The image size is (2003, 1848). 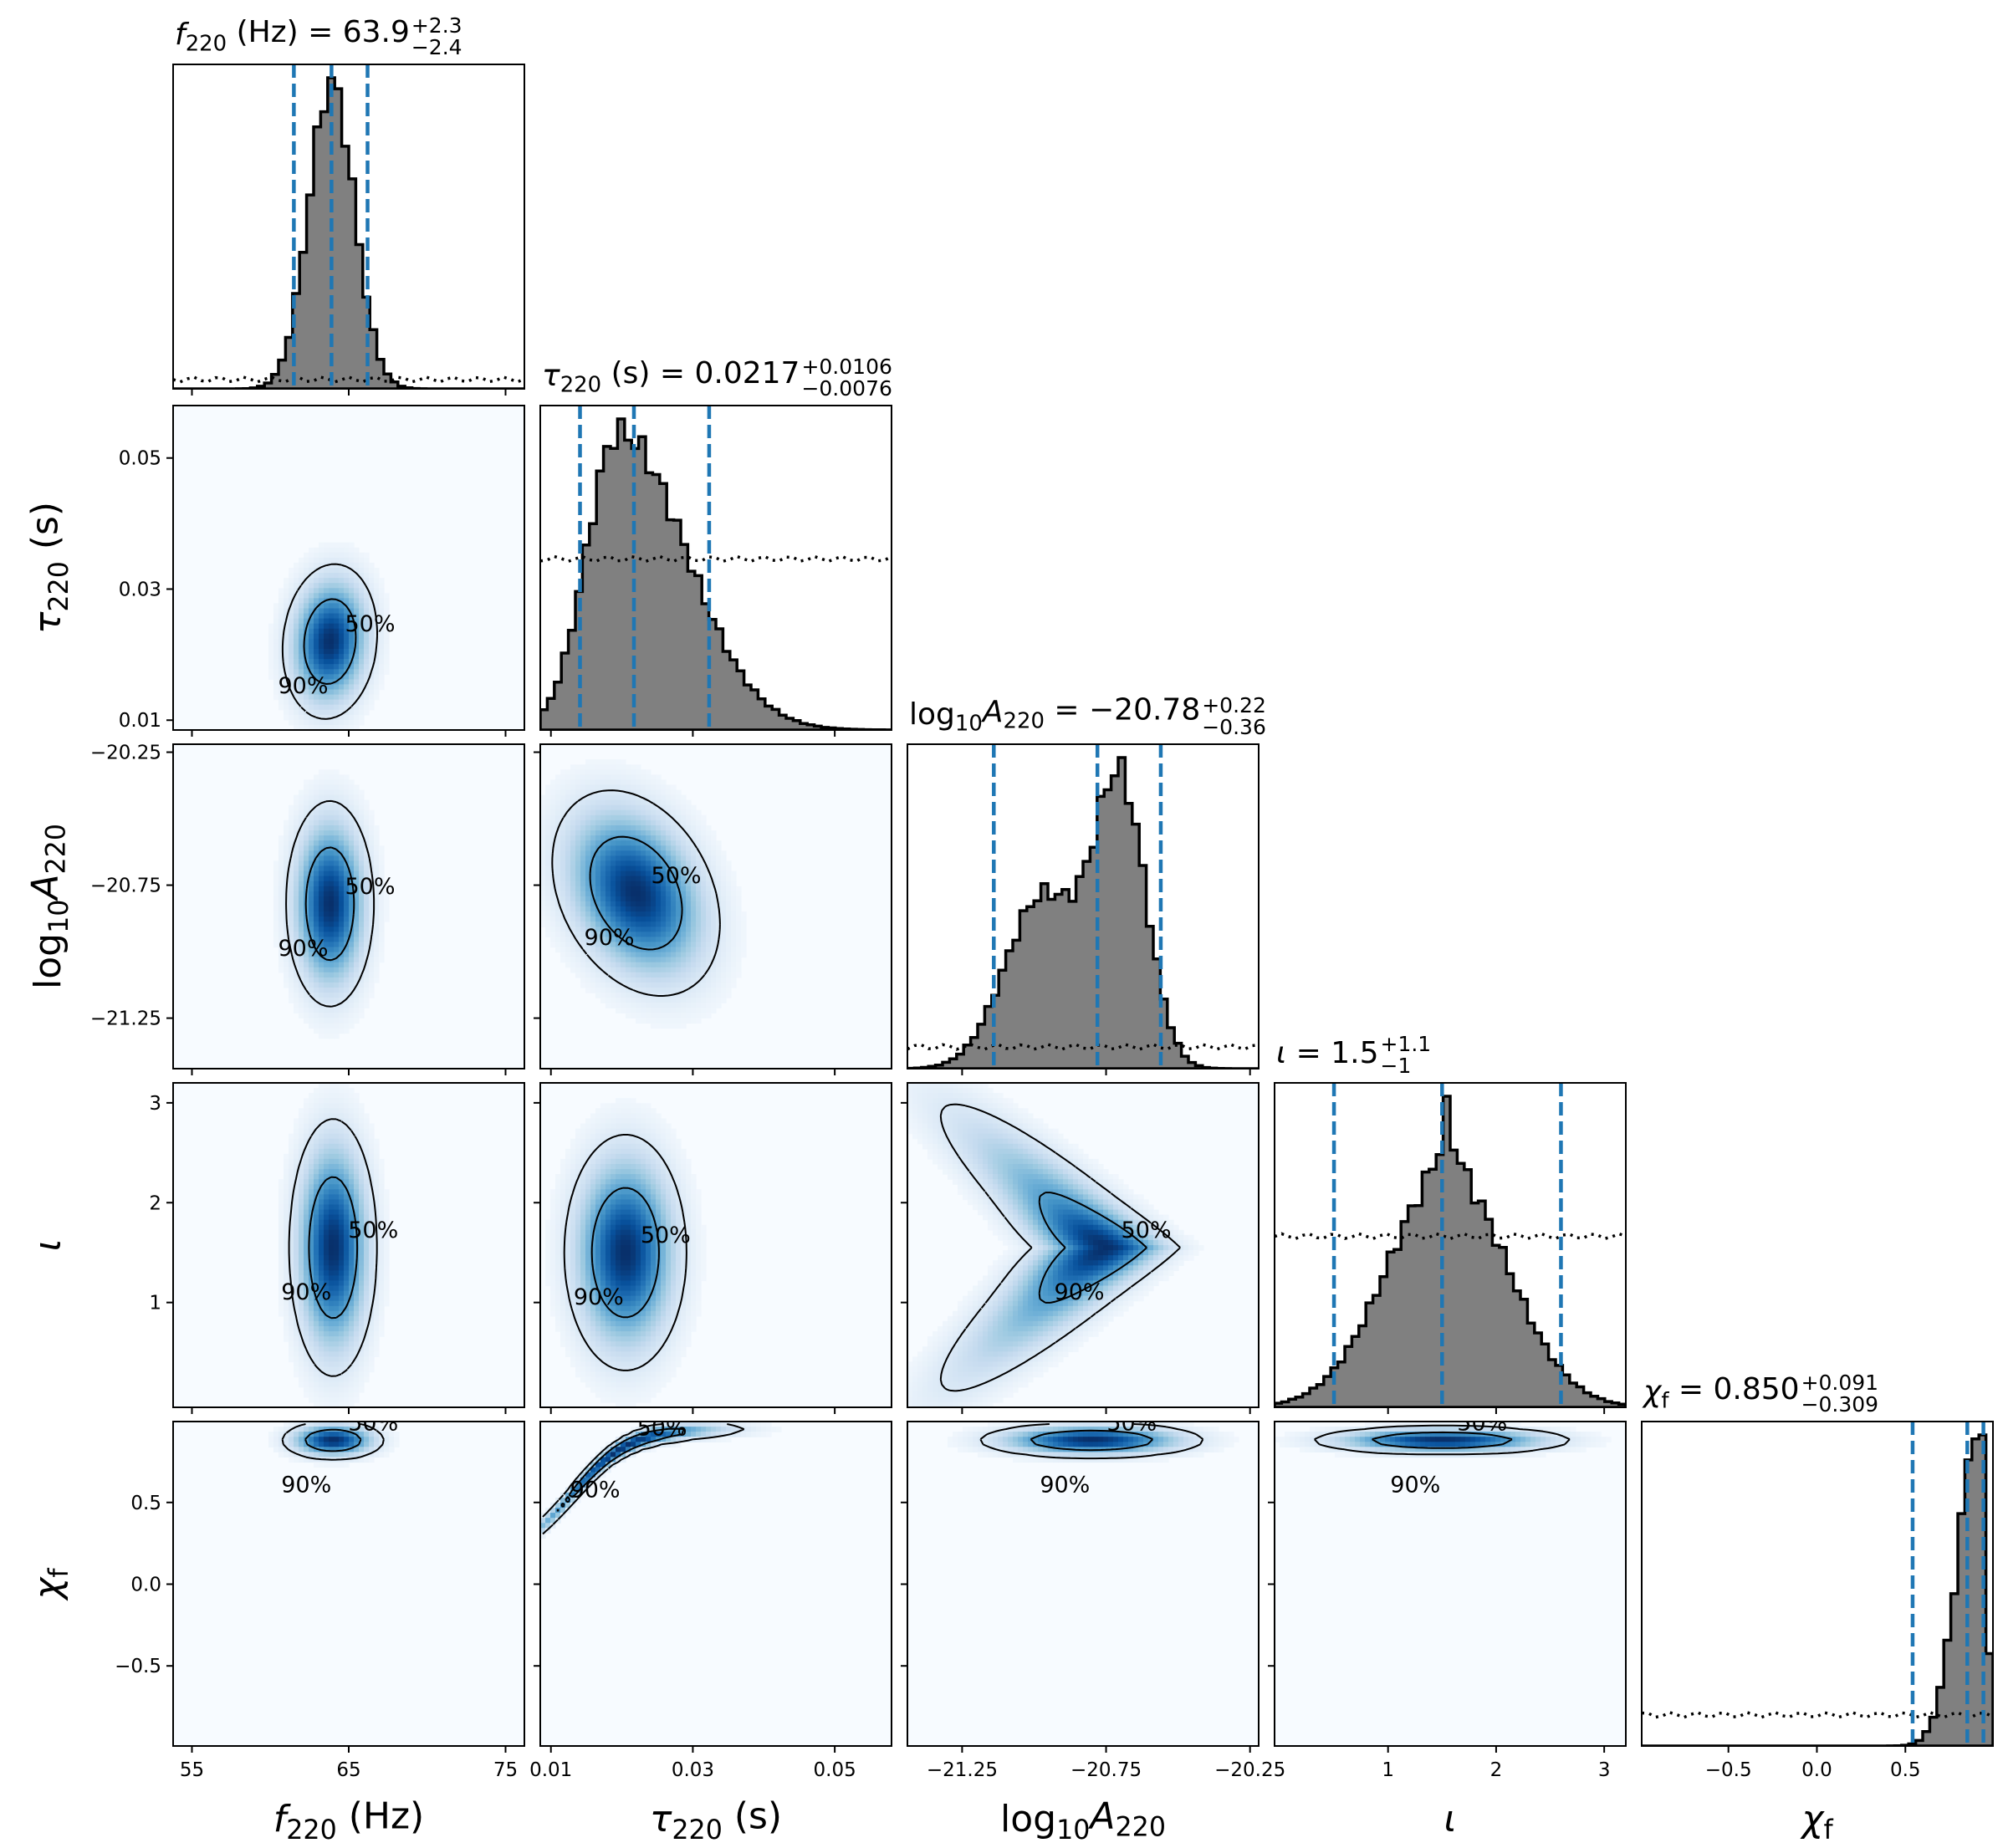 I want to click on histogram-iota, so click(x=1450, y=1251).